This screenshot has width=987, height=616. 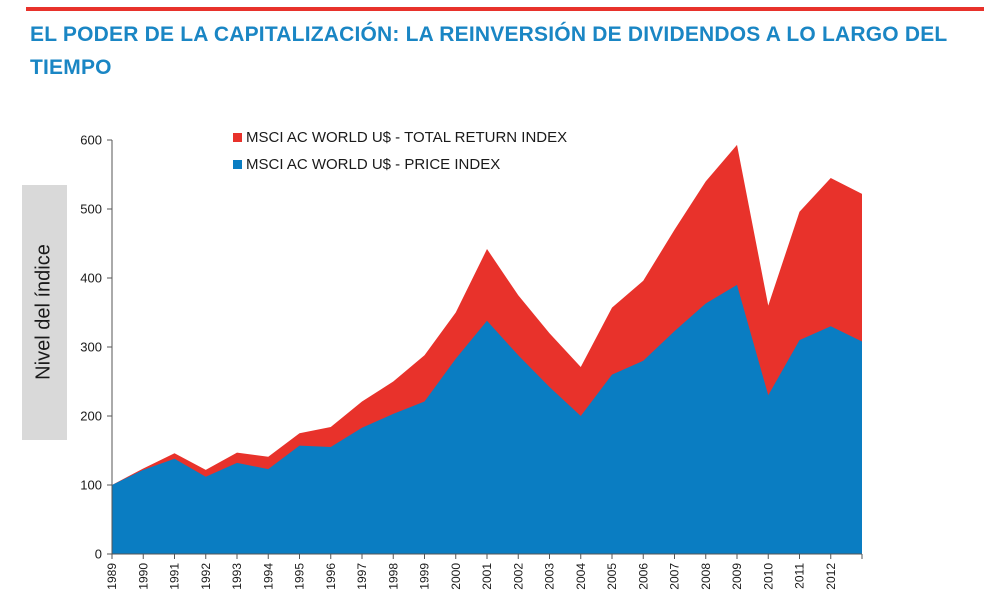 I want to click on x-tick-label: 1995, so click(x=300, y=576).